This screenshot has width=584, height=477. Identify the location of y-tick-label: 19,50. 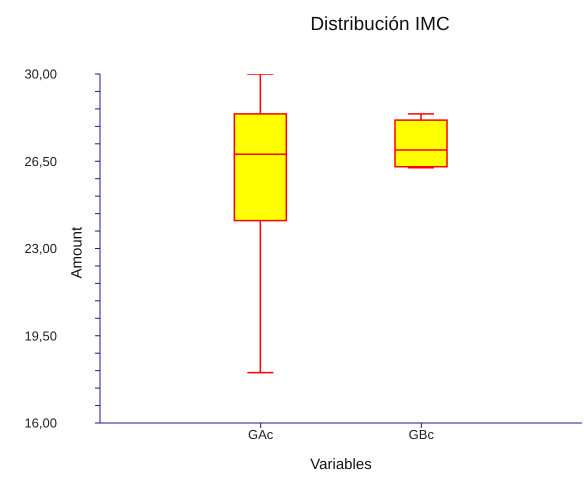
(40, 336).